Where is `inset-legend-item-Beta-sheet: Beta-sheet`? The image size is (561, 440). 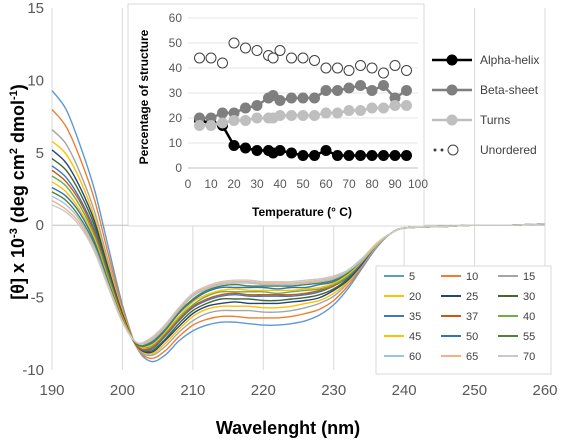
inset-legend-item-Beta-sheet: Beta-sheet is located at coordinates (485, 90).